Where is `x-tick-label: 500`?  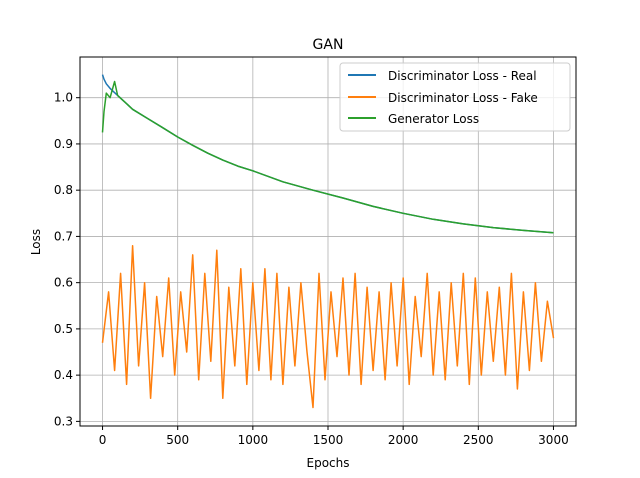 x-tick-label: 500 is located at coordinates (177, 440).